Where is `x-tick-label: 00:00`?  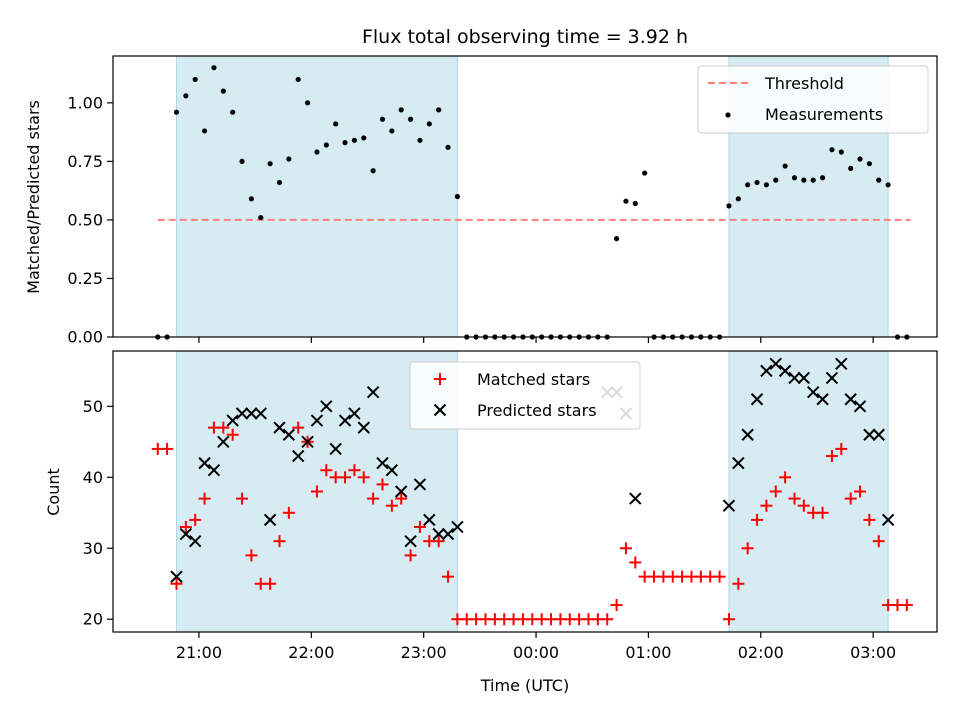 x-tick-label: 00:00 is located at coordinates (536, 652).